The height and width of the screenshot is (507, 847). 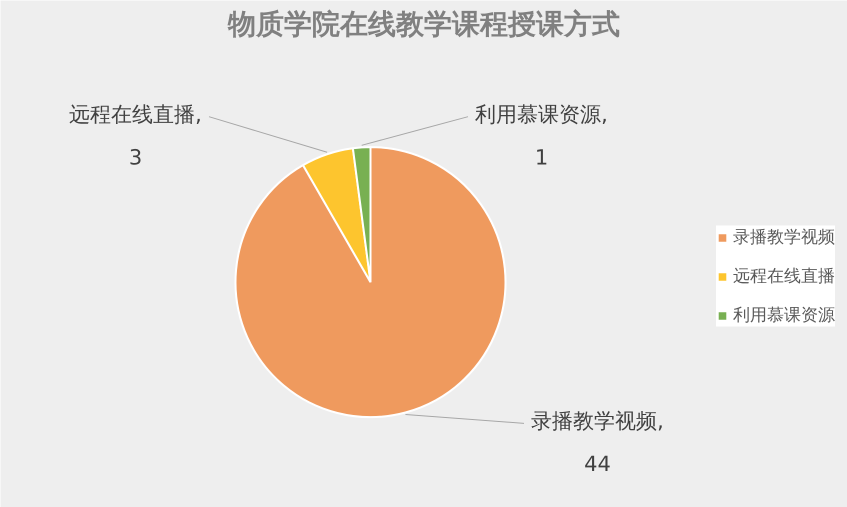 I want to click on data-label: 利用慕课资源, 1, so click(x=541, y=136).